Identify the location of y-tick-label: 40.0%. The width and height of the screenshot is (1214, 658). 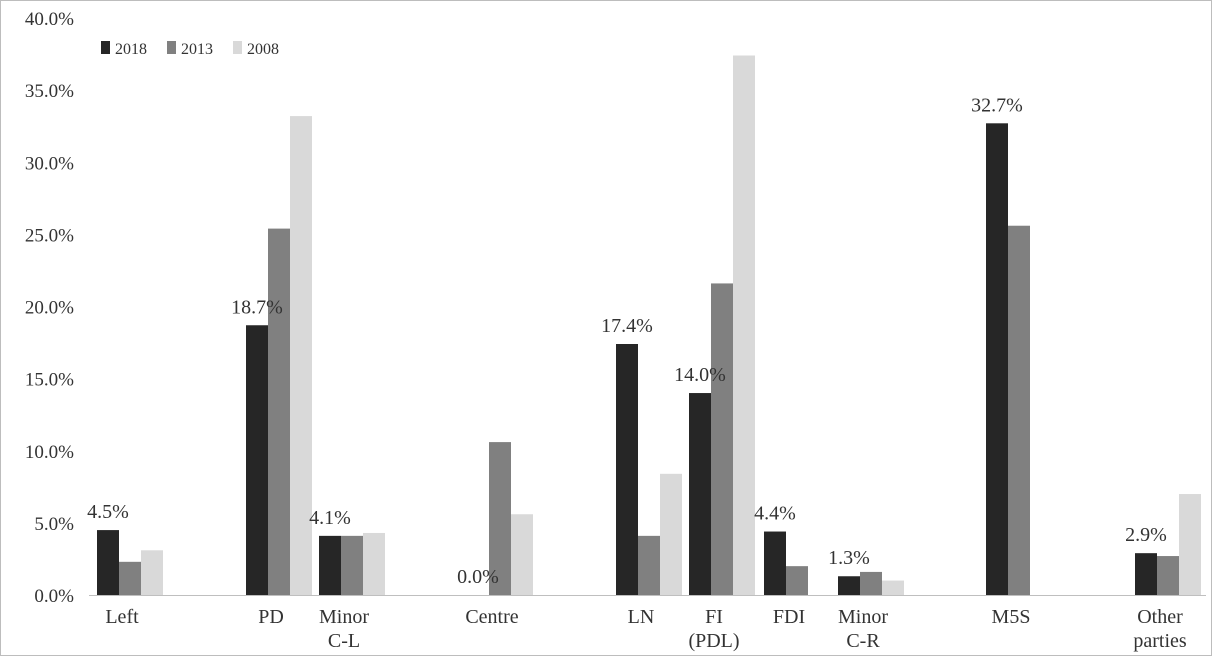
(49, 19).